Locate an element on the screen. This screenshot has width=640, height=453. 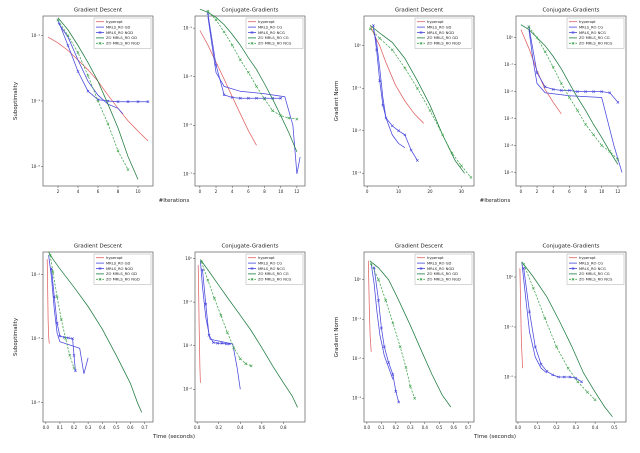
x-tick-label: 20 is located at coordinates (430, 191).